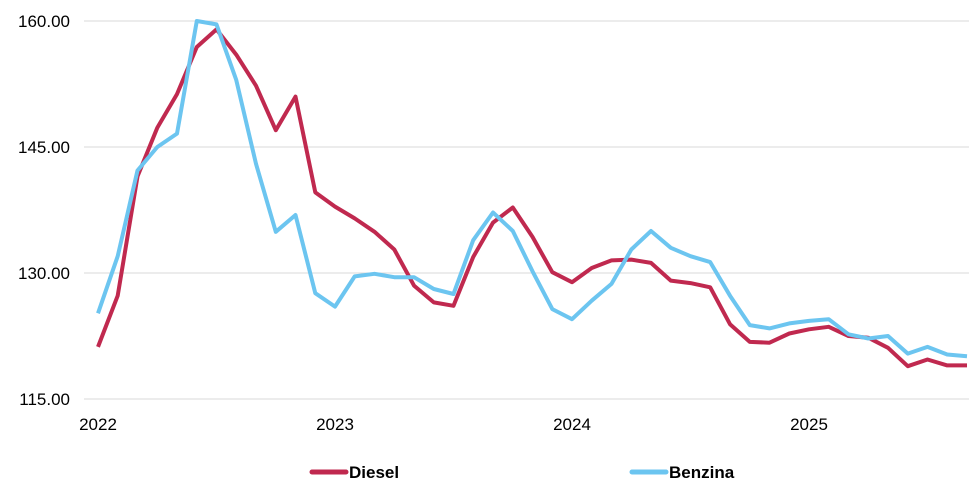 Image resolution: width=969 pixels, height=484 pixels. What do you see at coordinates (572, 424) in the screenshot?
I see `x-tick-label: 2024` at bounding box center [572, 424].